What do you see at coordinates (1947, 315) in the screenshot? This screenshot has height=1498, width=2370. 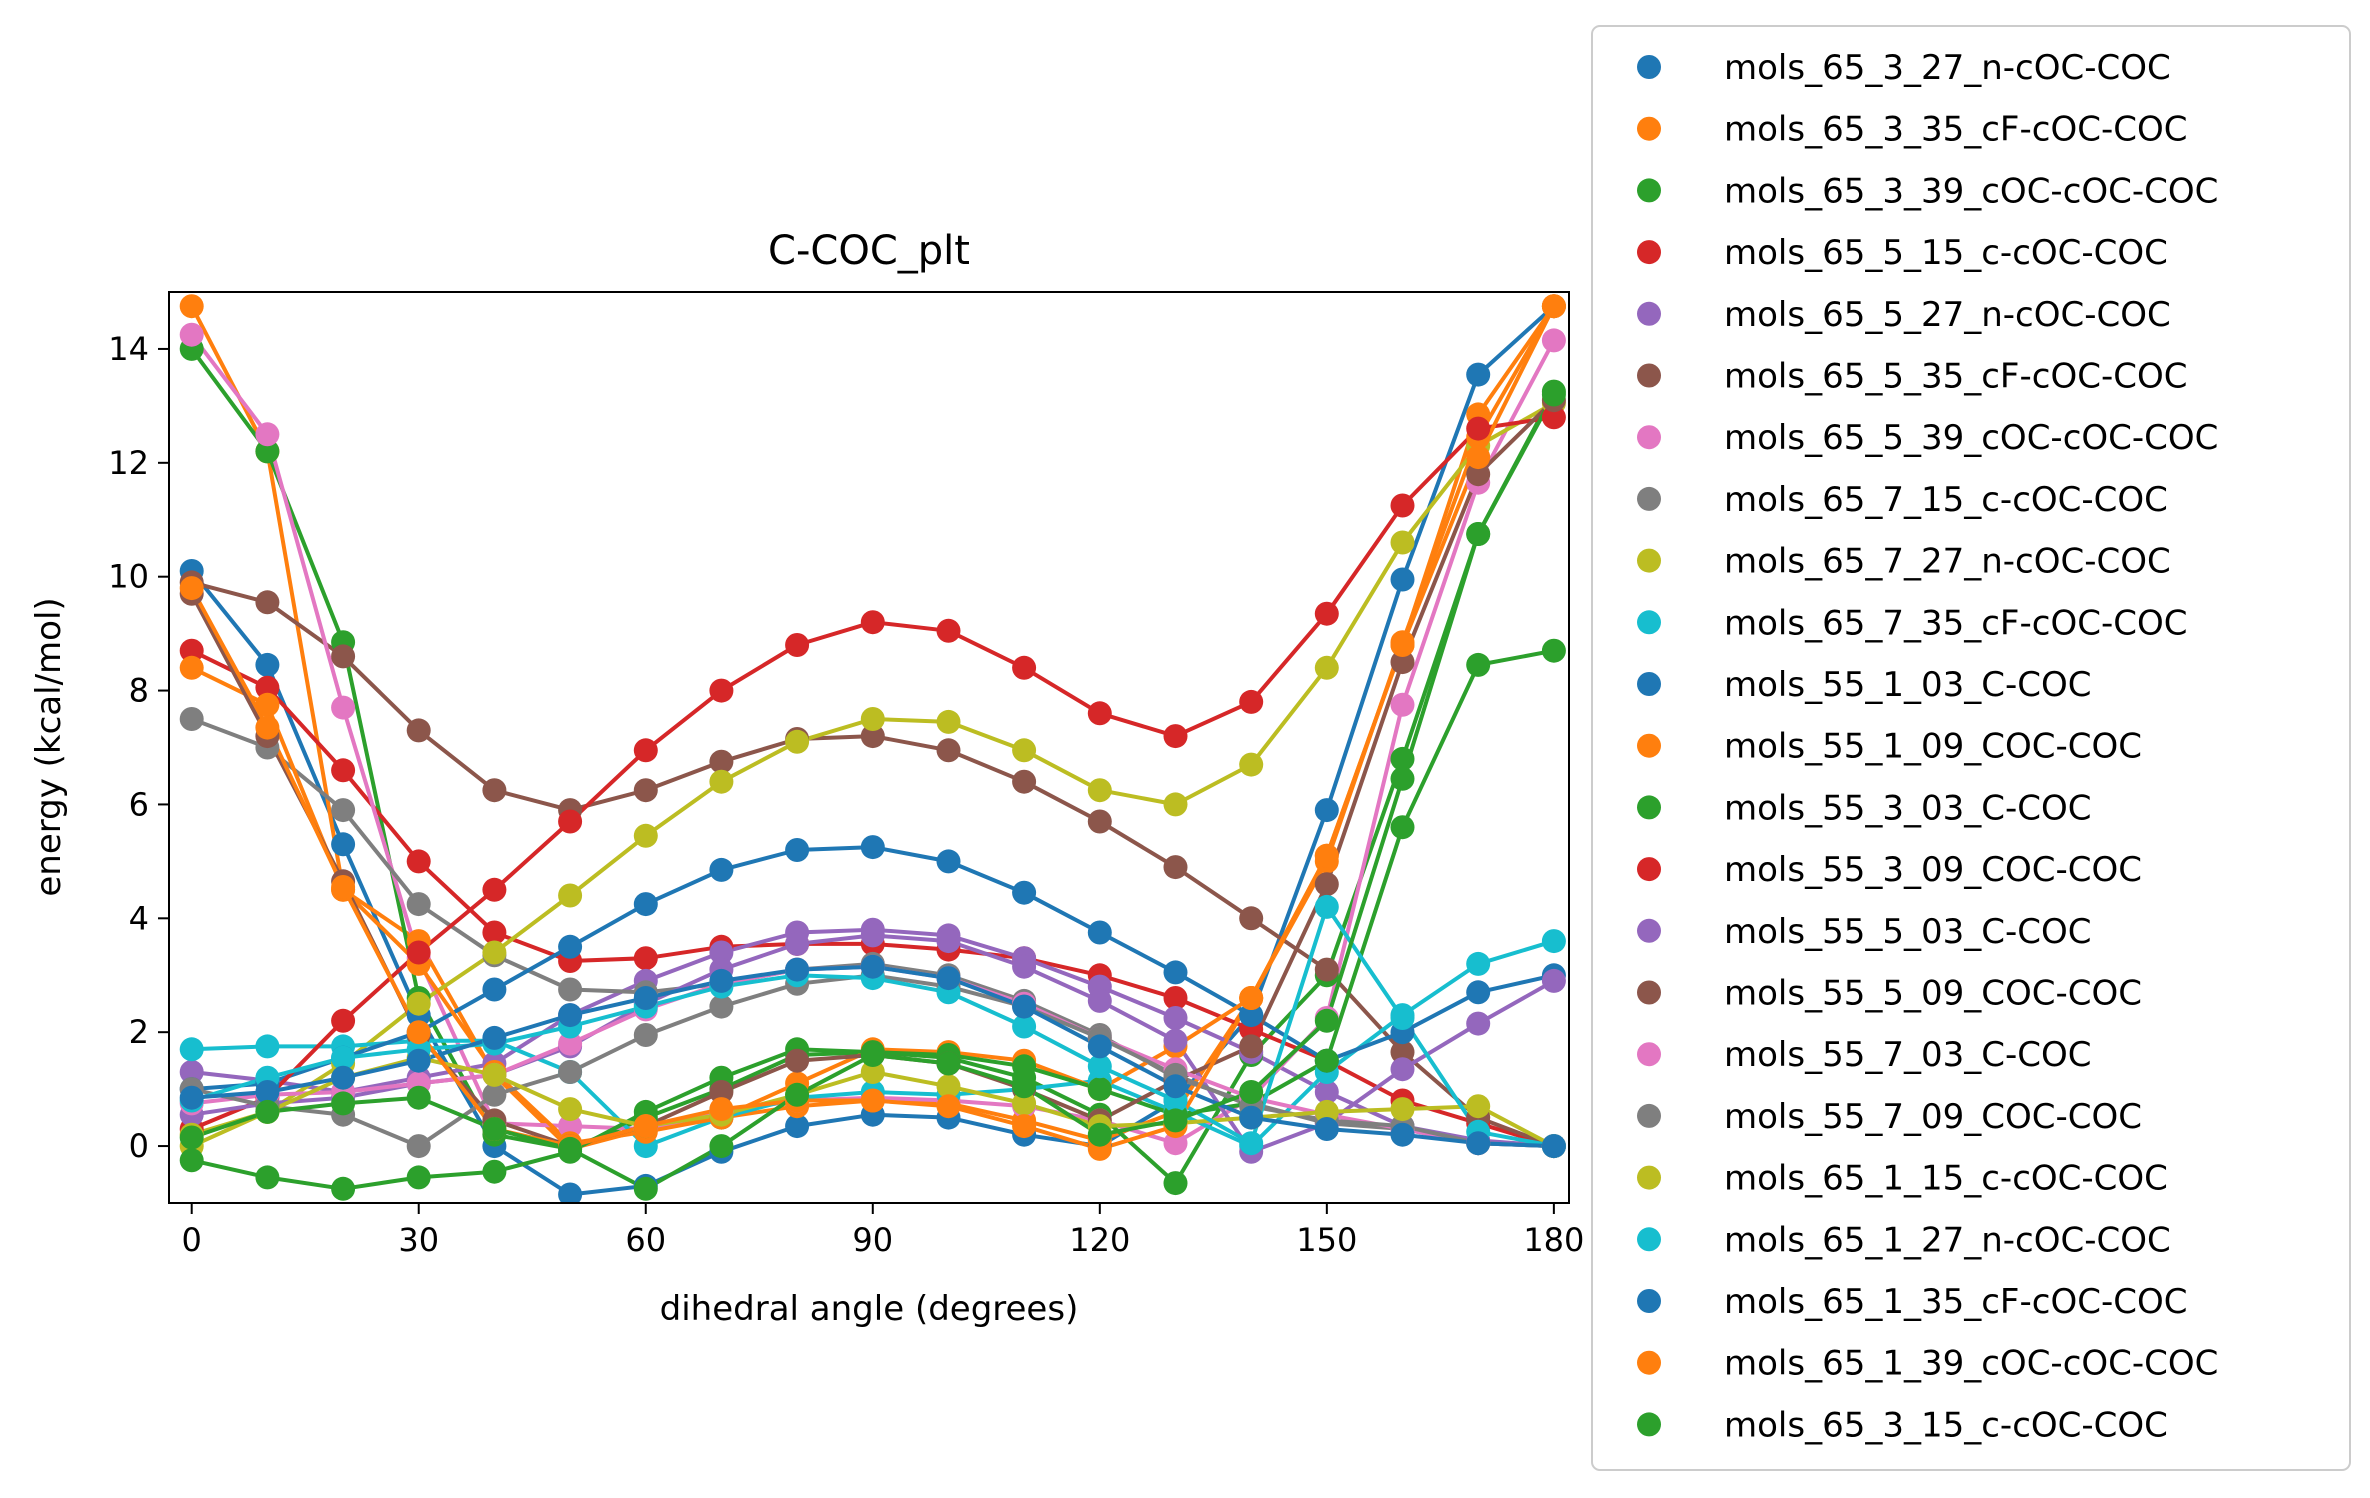 I see `legend-label-4: mols_65_5_27_n-cOC-COC` at bounding box center [1947, 315].